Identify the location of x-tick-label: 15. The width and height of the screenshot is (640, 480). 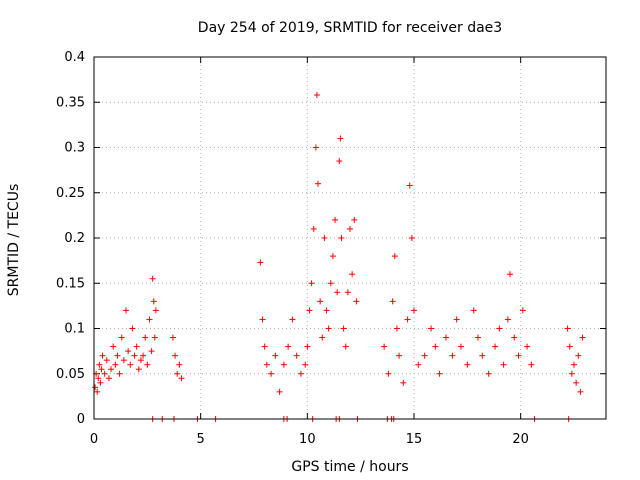
(414, 439).